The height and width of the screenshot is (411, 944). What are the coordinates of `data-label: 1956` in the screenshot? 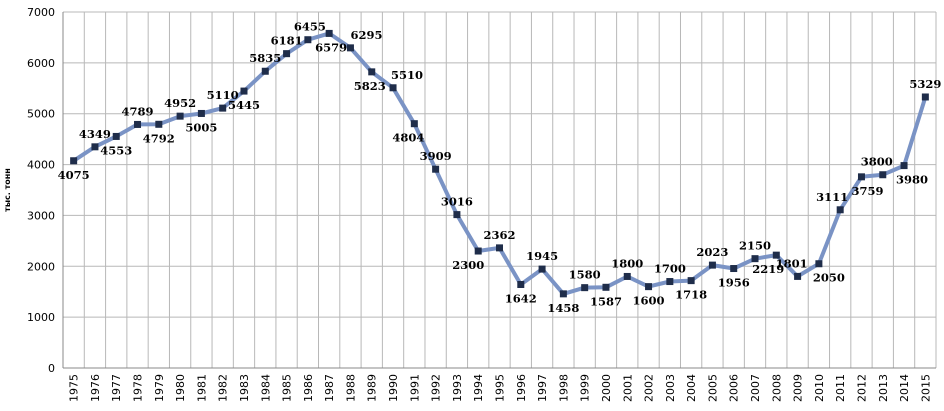 It's located at (734, 283).